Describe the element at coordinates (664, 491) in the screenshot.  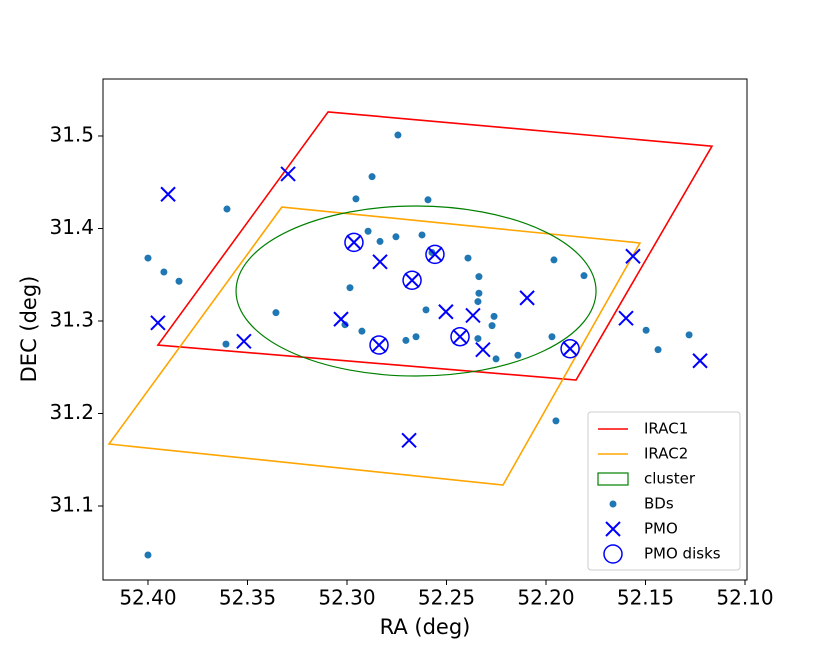
I see `legend-box` at that location.